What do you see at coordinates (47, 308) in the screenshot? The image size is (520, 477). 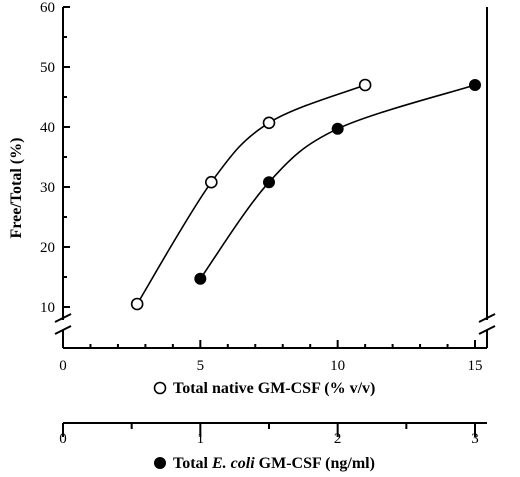 I see `y-tick-label: 10` at bounding box center [47, 308].